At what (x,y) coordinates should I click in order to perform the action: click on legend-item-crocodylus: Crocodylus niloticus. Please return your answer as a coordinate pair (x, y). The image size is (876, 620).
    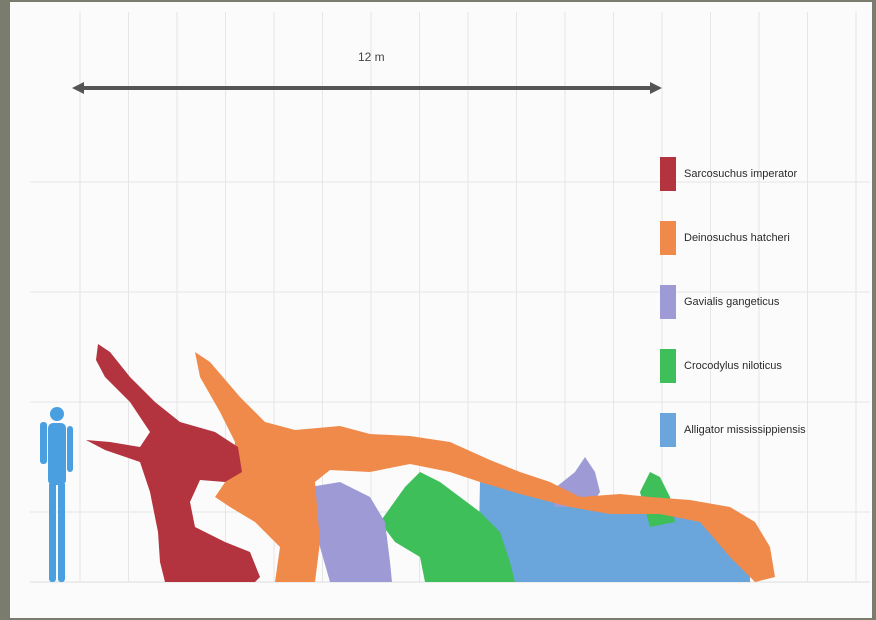
    Looking at the image, I should click on (762, 366).